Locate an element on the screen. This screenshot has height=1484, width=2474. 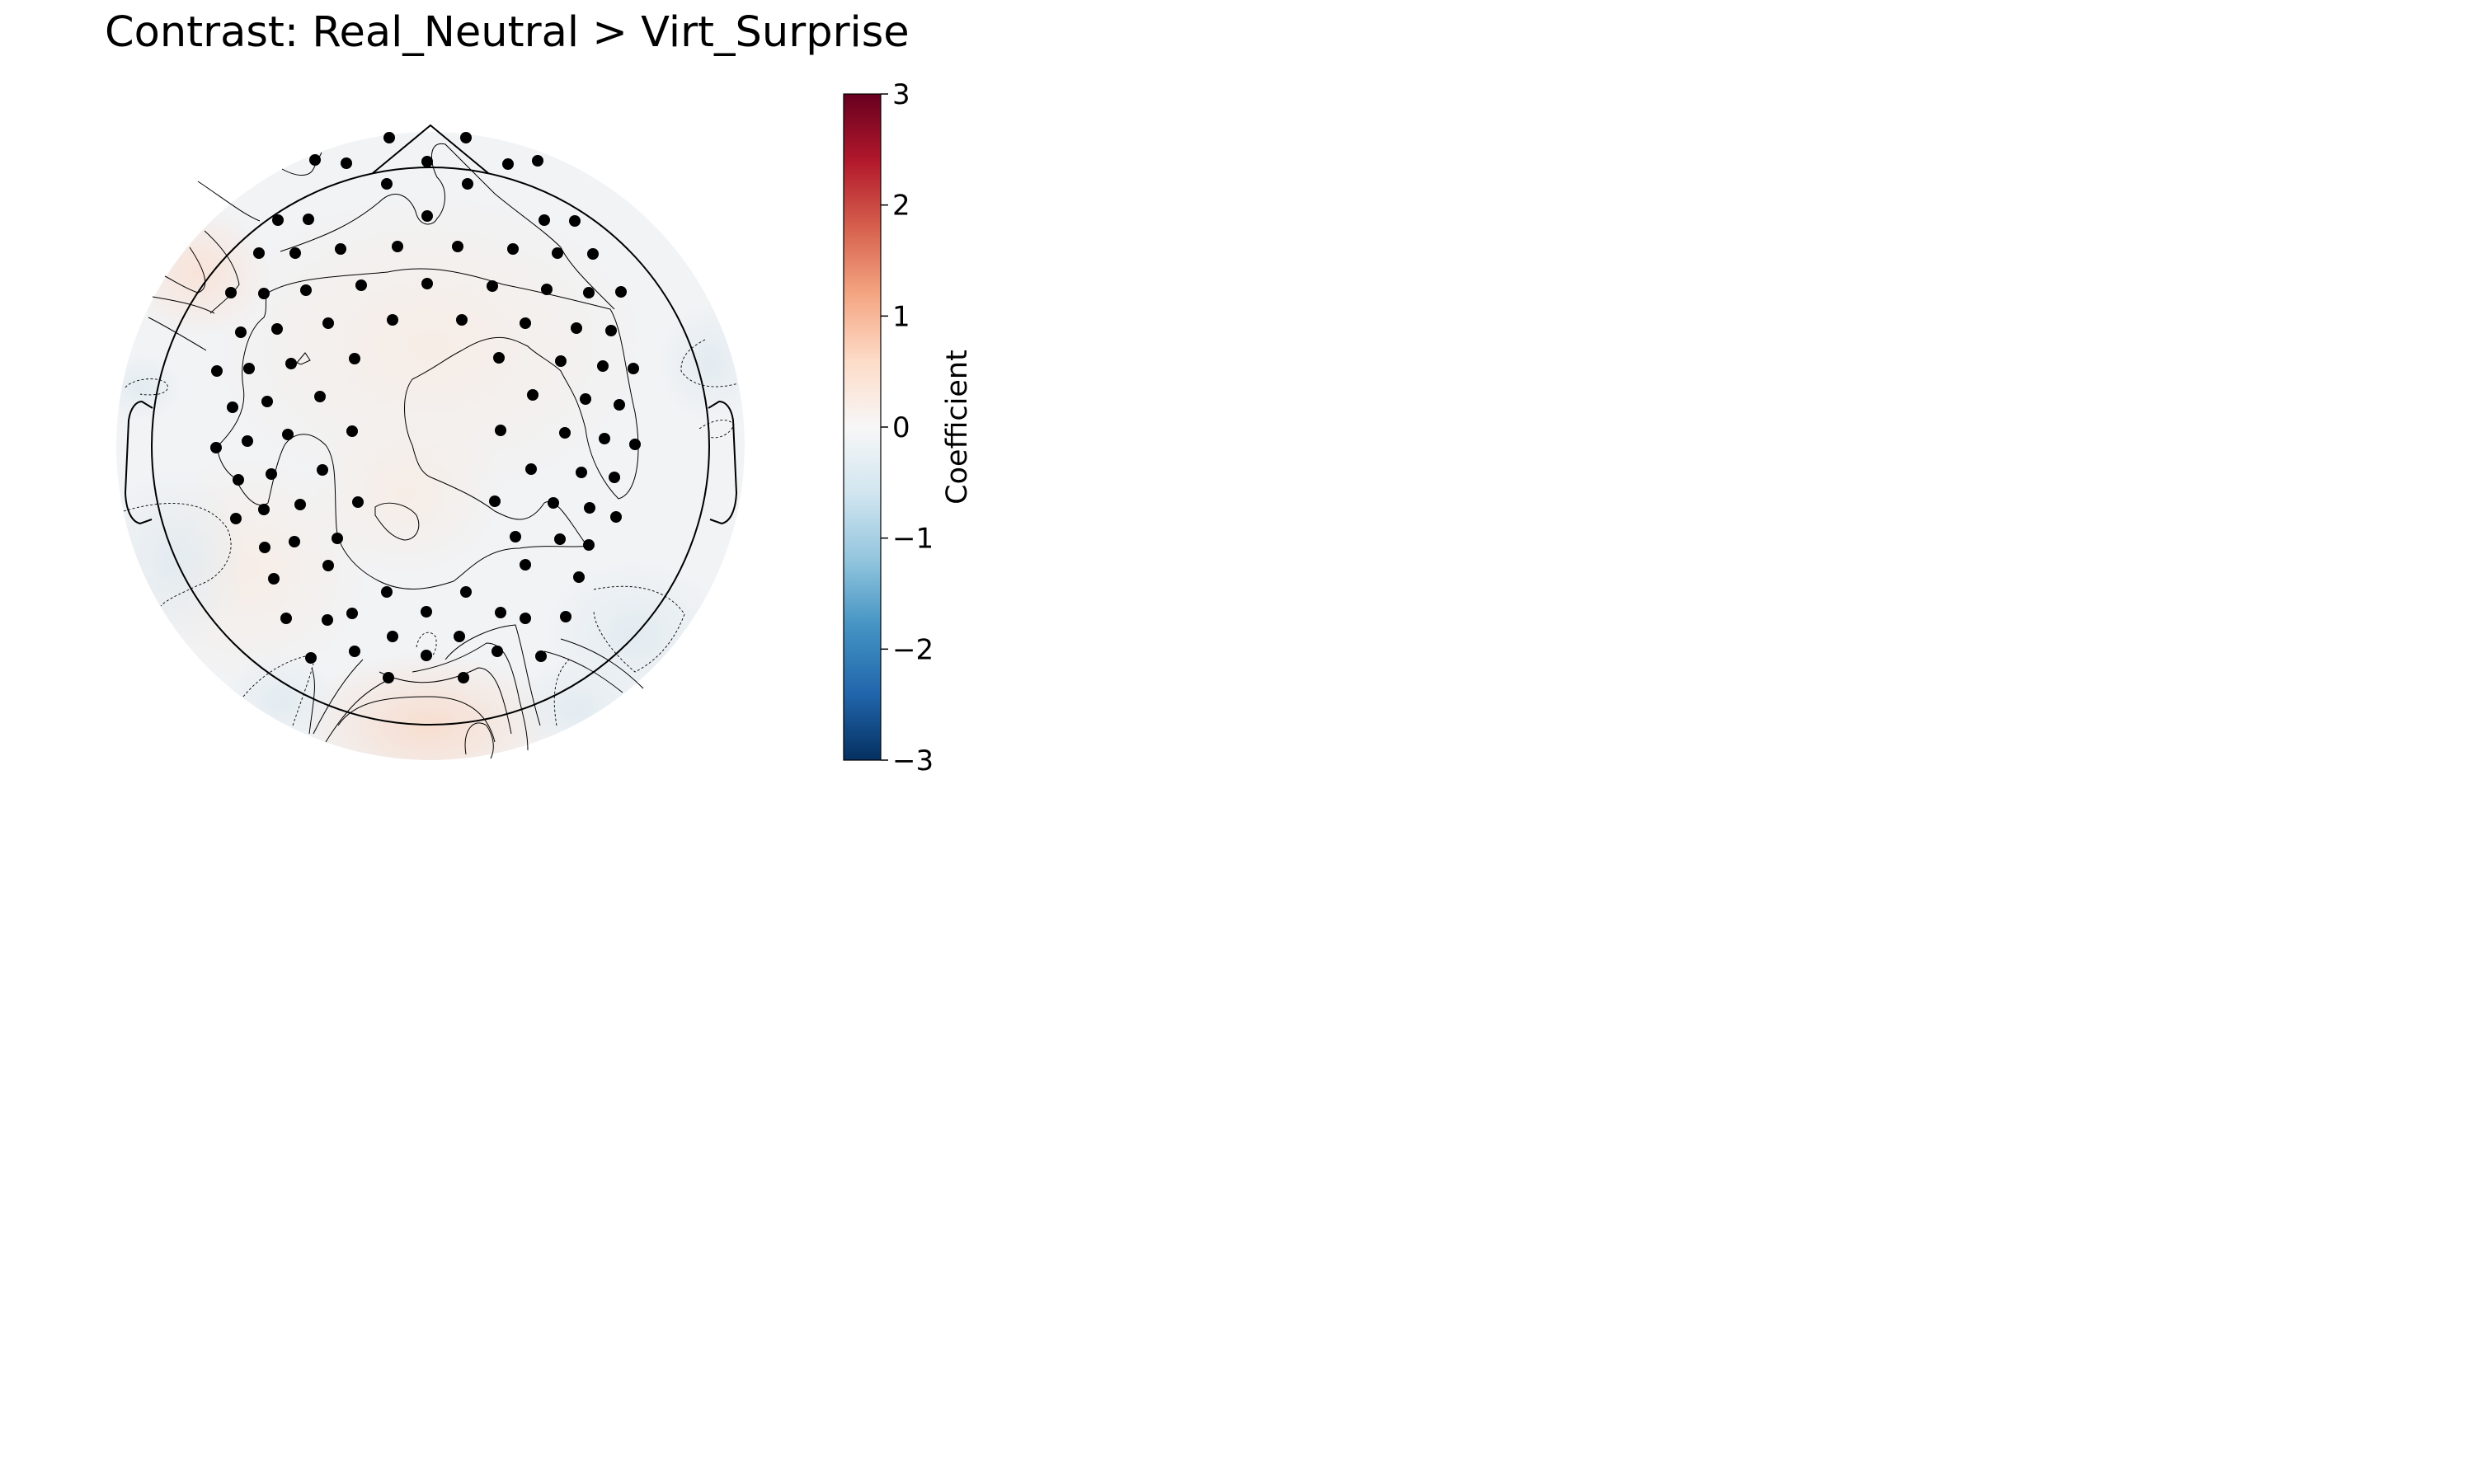
colorbar-tick-label: 0 is located at coordinates (901, 427).